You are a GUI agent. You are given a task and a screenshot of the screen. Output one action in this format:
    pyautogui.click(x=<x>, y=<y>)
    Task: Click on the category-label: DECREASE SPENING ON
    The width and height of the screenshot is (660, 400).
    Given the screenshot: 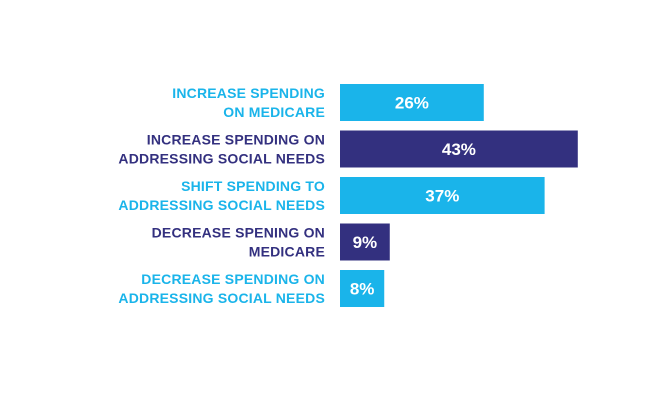 What is the action you would take?
    pyautogui.click(x=238, y=233)
    